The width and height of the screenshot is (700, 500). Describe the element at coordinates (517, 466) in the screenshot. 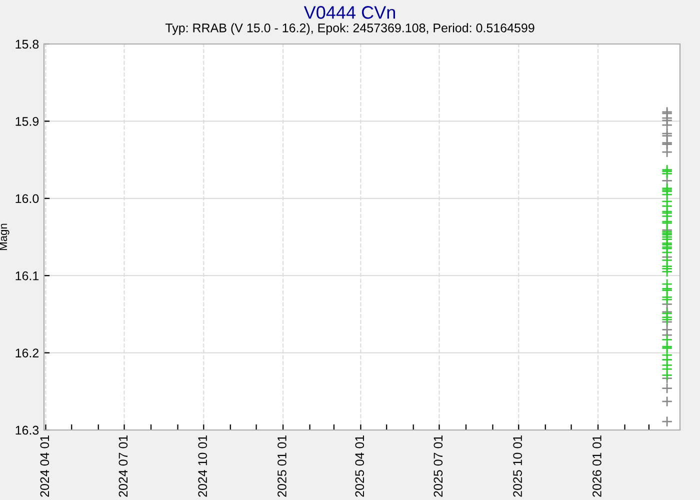

I see `x-tick-label: 2025 10 01` at that location.